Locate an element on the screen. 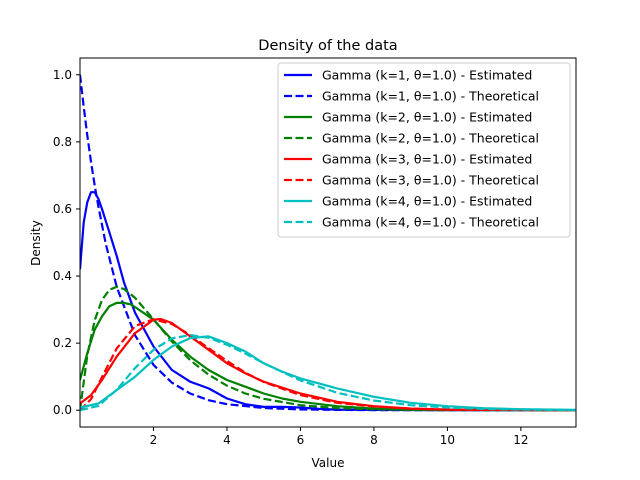 The height and width of the screenshot is (480, 640). chart-title: Density of the data is located at coordinates (327, 46).